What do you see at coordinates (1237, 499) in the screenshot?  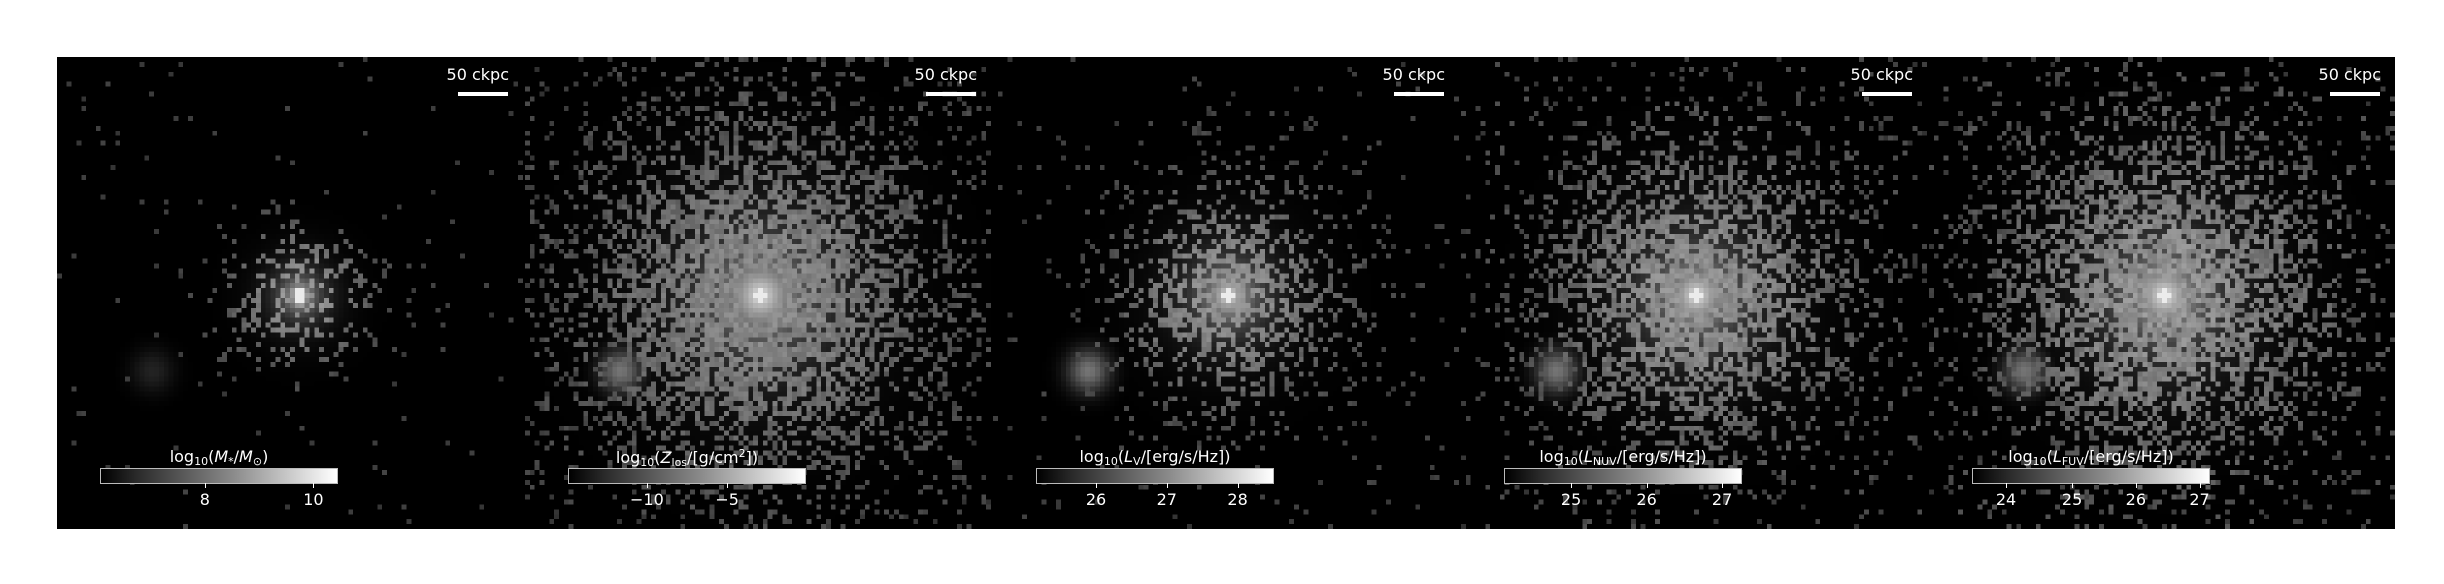 I see `colorbar-tick-label: 28` at bounding box center [1237, 499].